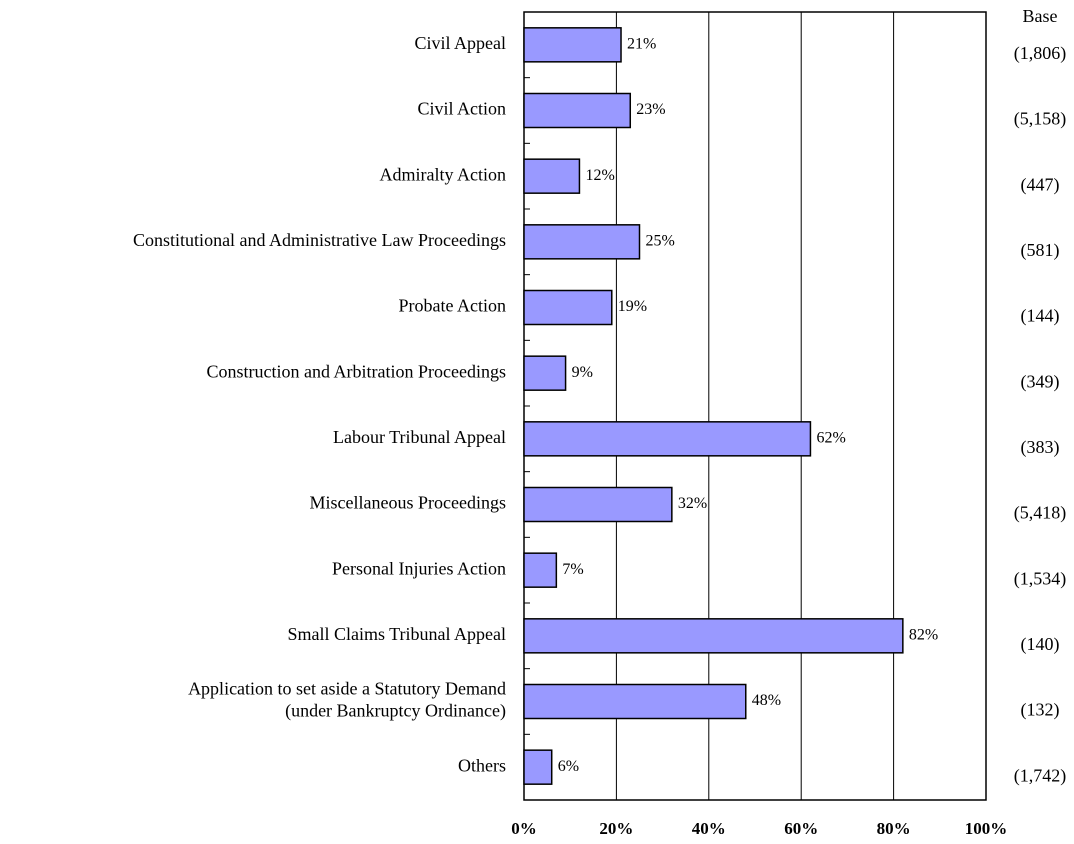  I want to click on value-label: 7%, so click(572, 569).